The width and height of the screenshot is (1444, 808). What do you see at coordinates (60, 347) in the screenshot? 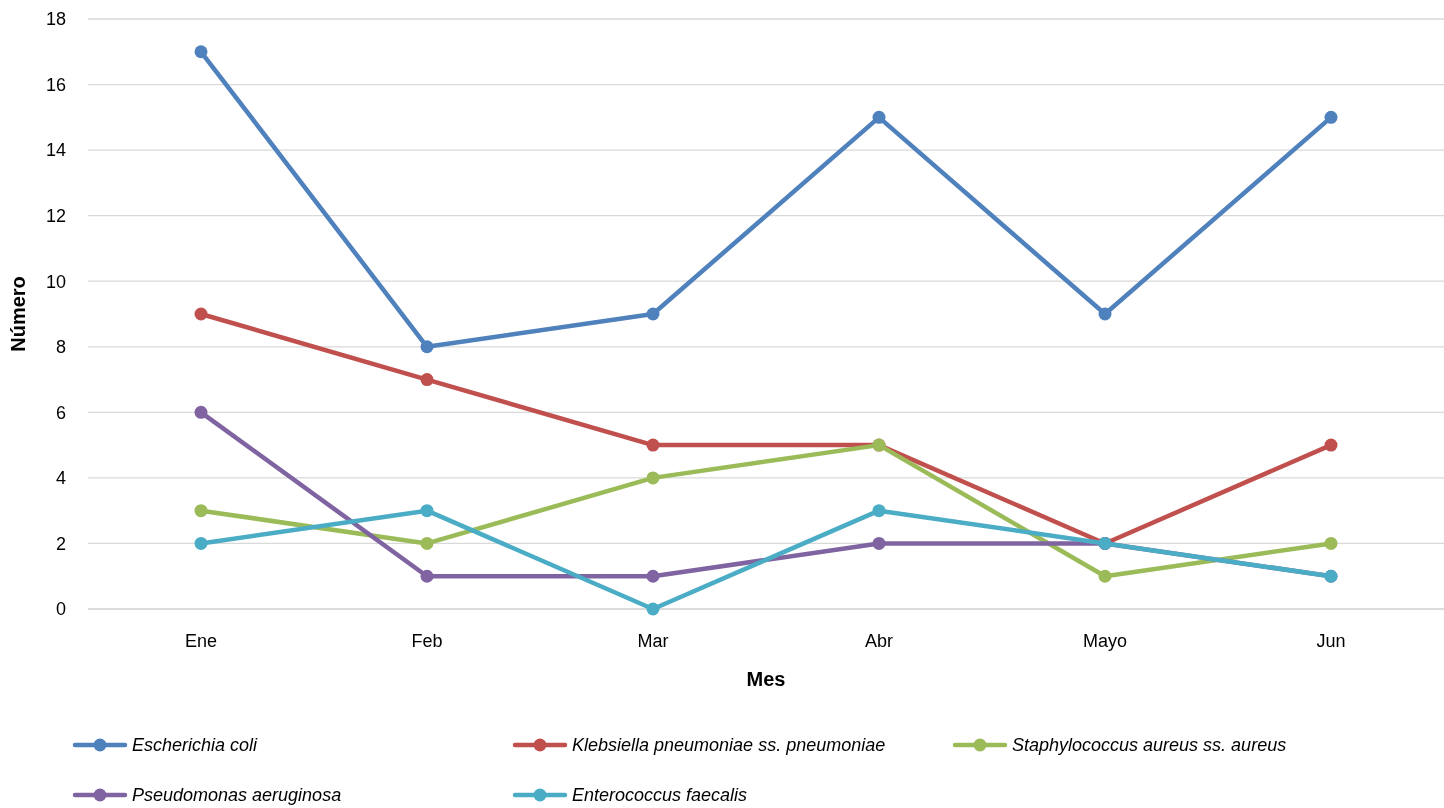
I see `y-tick-label: 8` at bounding box center [60, 347].